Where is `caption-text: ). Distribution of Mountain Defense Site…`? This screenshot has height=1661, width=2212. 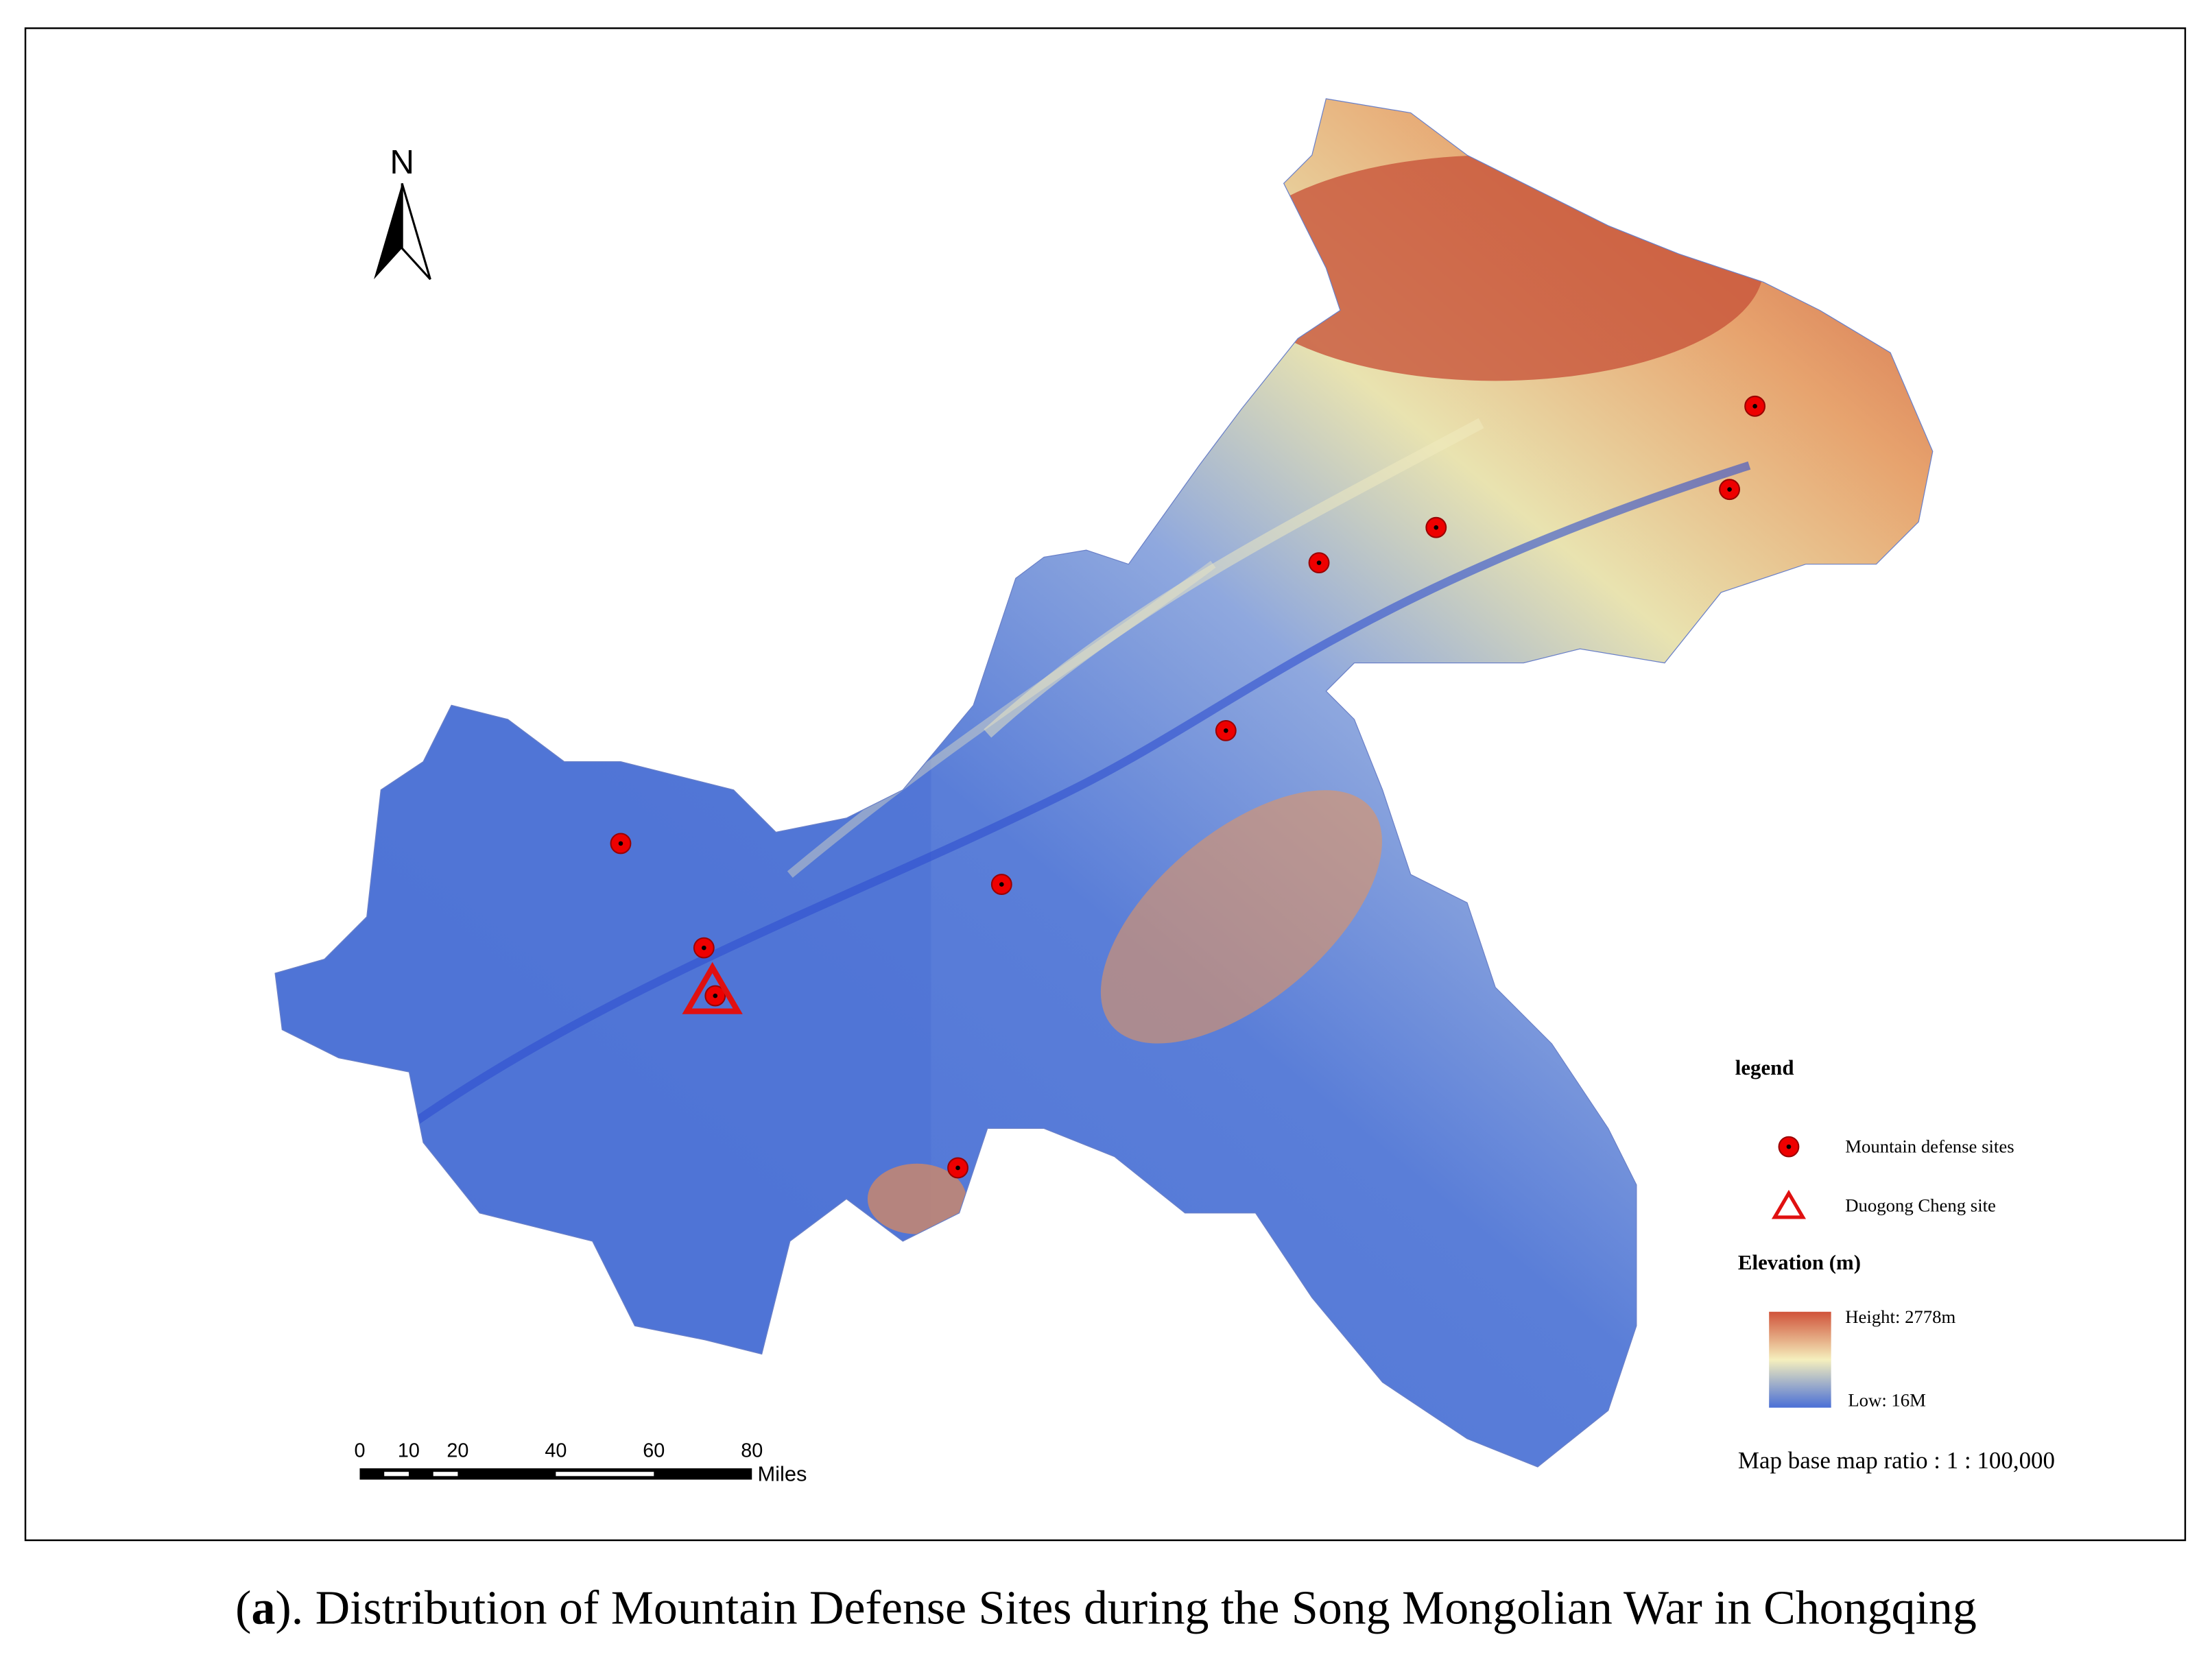
caption-text: ). Distribution of Mountain Defense Site… is located at coordinates (1125, 1608).